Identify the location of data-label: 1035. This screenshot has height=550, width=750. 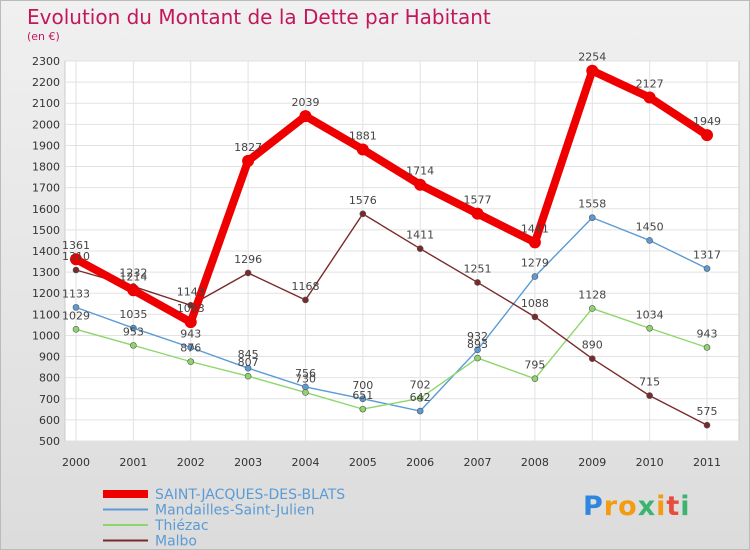
(133, 314).